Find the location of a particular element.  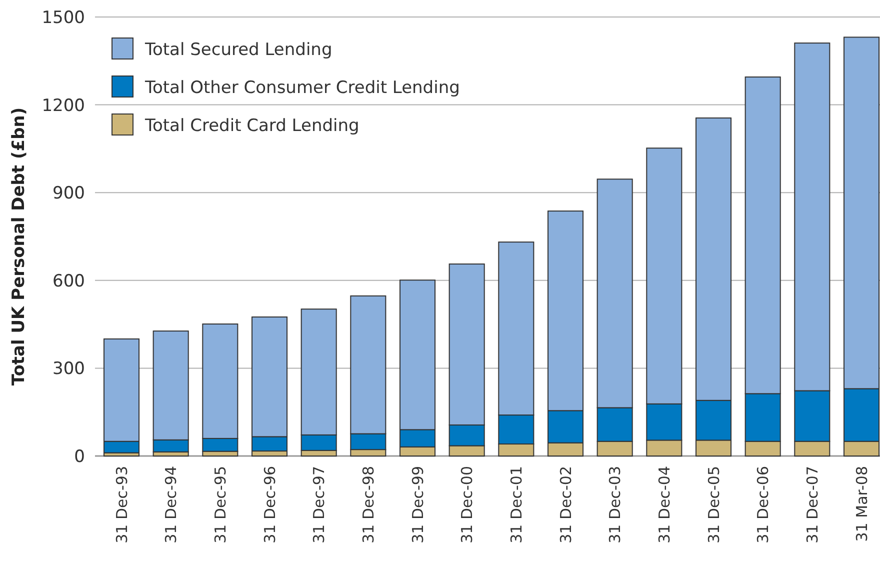

x-tick-label: 31 Dec-06 is located at coordinates (763, 505).